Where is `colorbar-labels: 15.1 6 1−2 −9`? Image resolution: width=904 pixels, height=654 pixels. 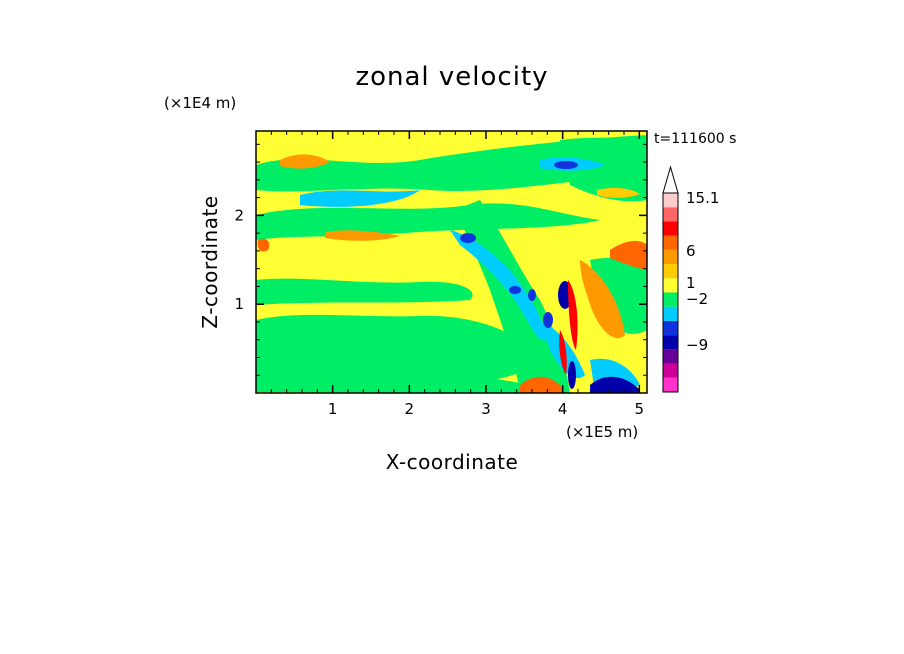
colorbar-labels: 15.1 6 1−2 −9 is located at coordinates (702, 271).